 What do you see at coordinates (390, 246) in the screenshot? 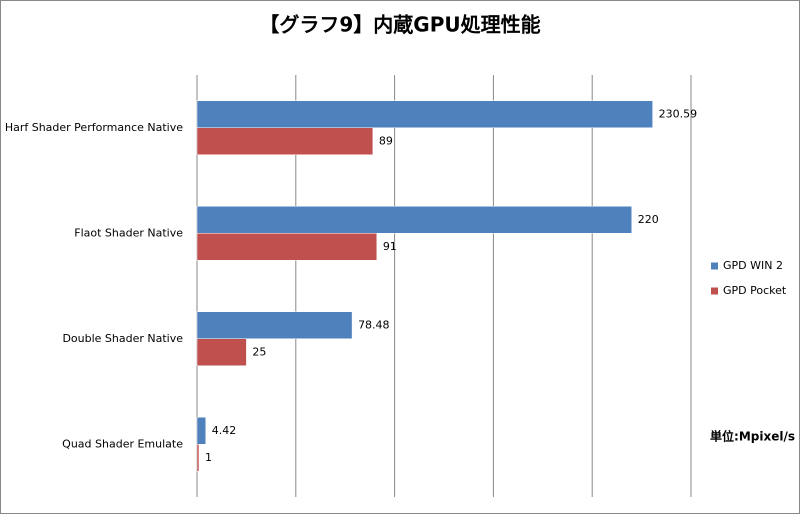
I see `value-label: 91` at bounding box center [390, 246].